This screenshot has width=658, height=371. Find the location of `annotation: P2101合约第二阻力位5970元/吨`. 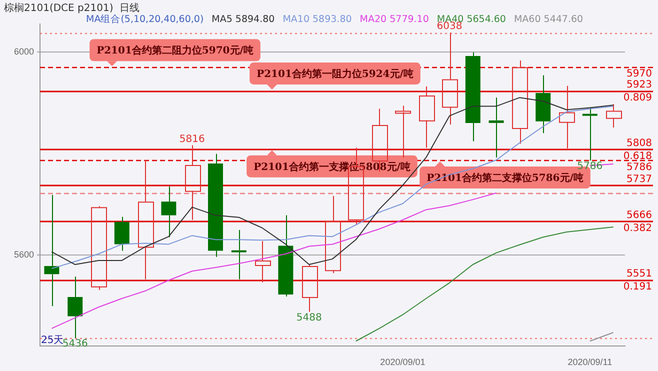

annotation: P2101合约第二阻力位5970元/吨 is located at coordinates (175, 50).